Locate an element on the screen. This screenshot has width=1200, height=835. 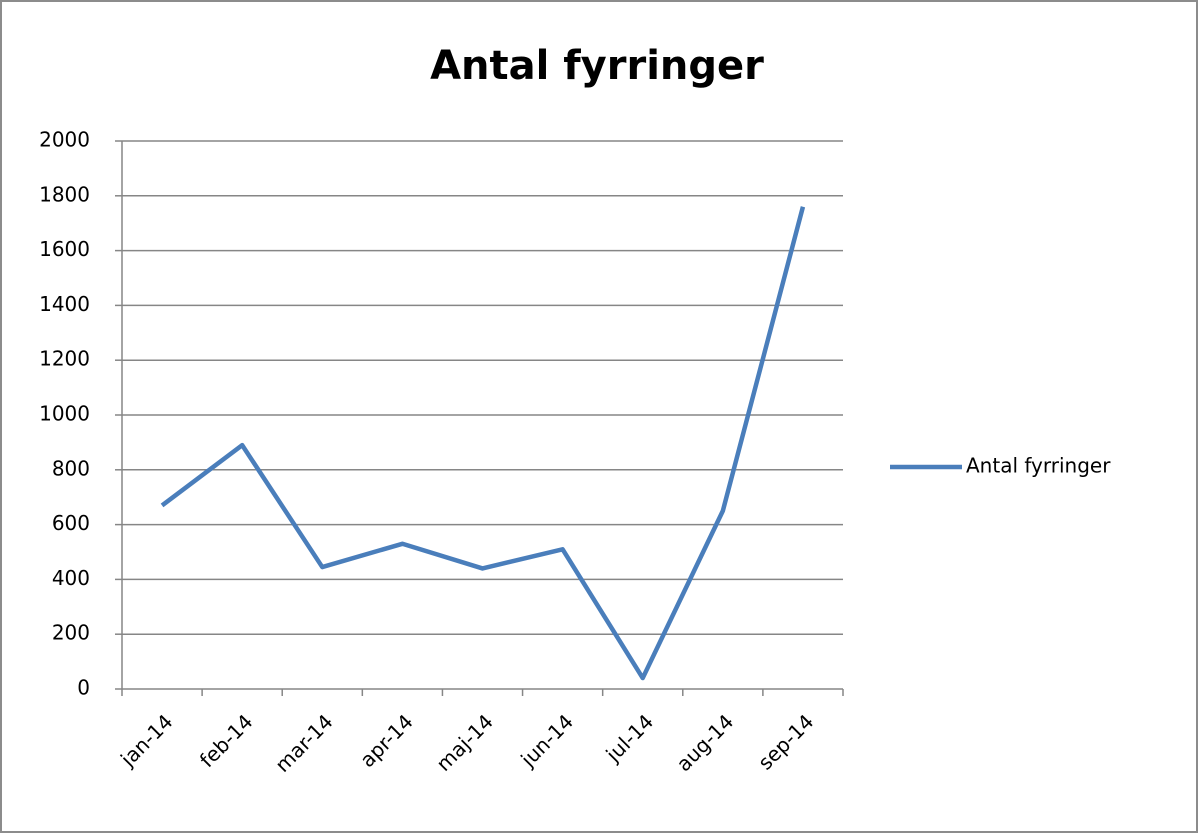
y-tick-label: 1400 is located at coordinates (64, 304).